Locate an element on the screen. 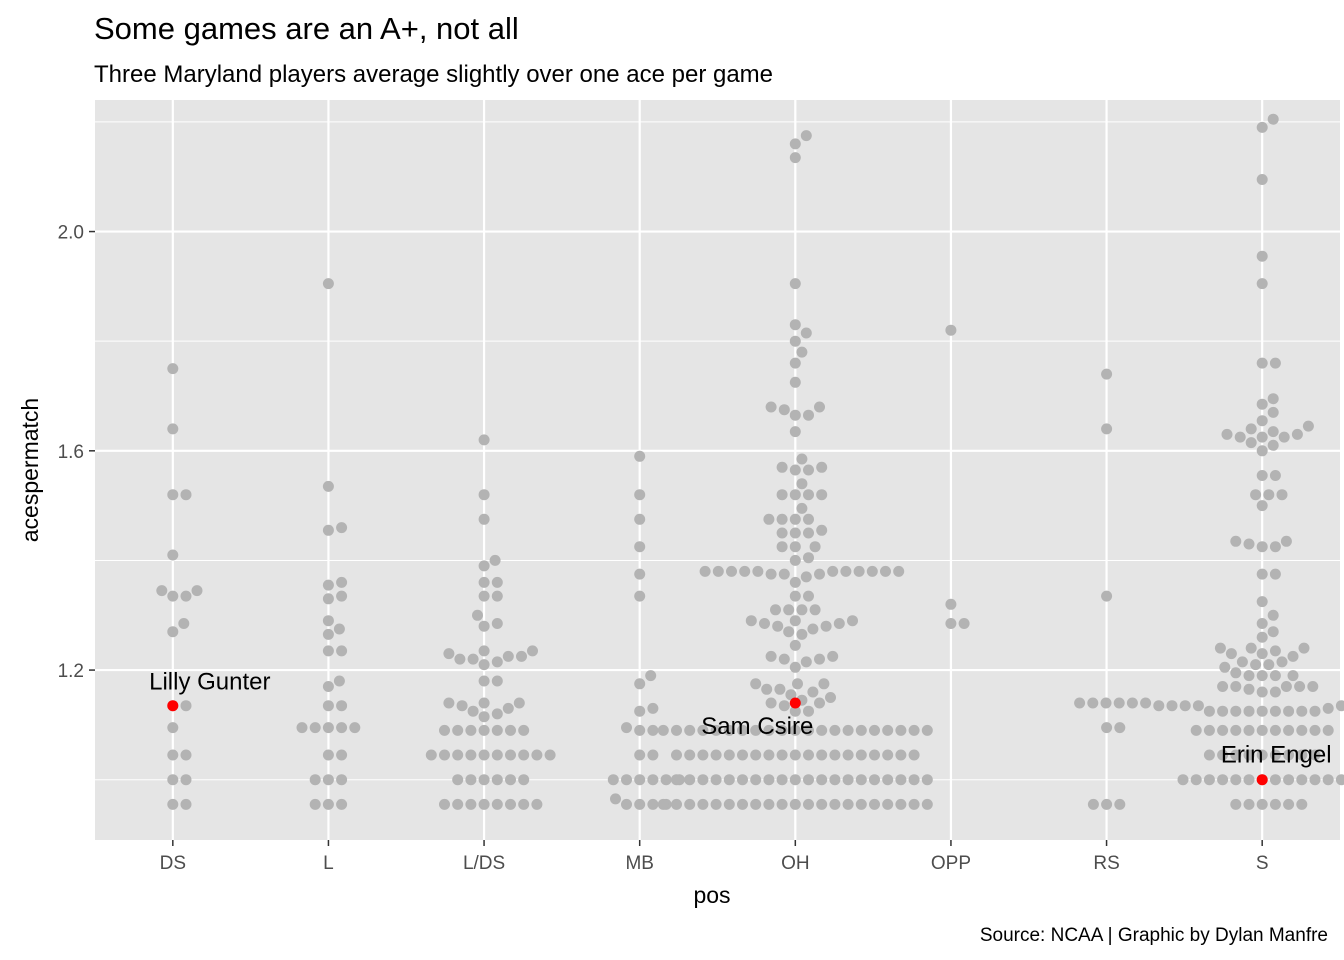 The width and height of the screenshot is (1344, 960). x-tick-label: L is located at coordinates (328, 863).